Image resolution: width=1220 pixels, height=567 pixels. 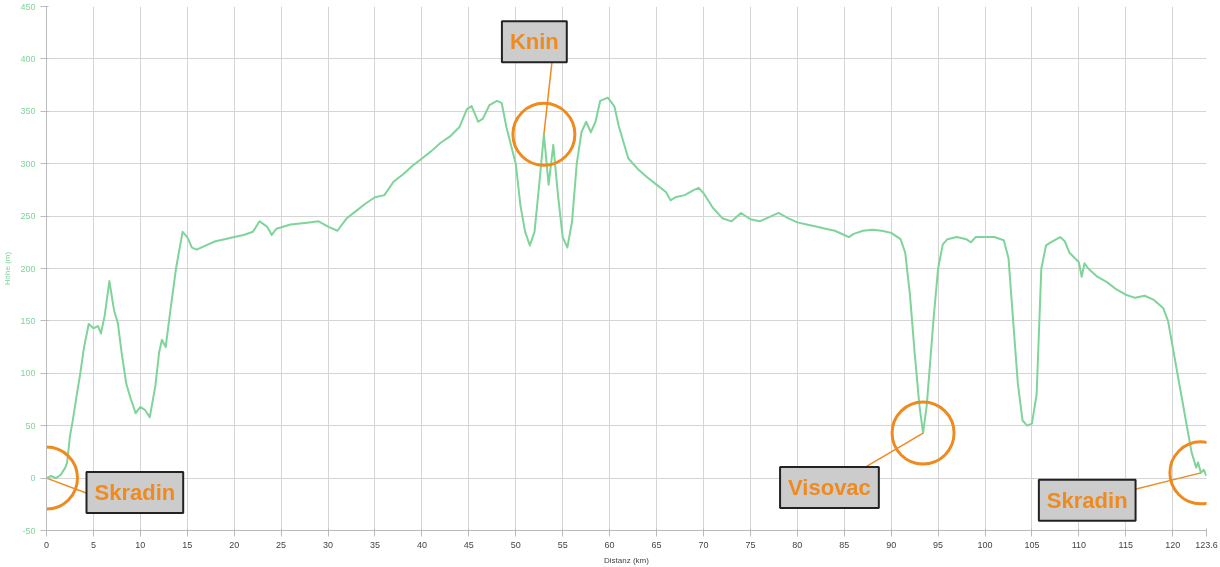 What do you see at coordinates (421, 544) in the screenshot?
I see `x-tick-label: 40` at bounding box center [421, 544].